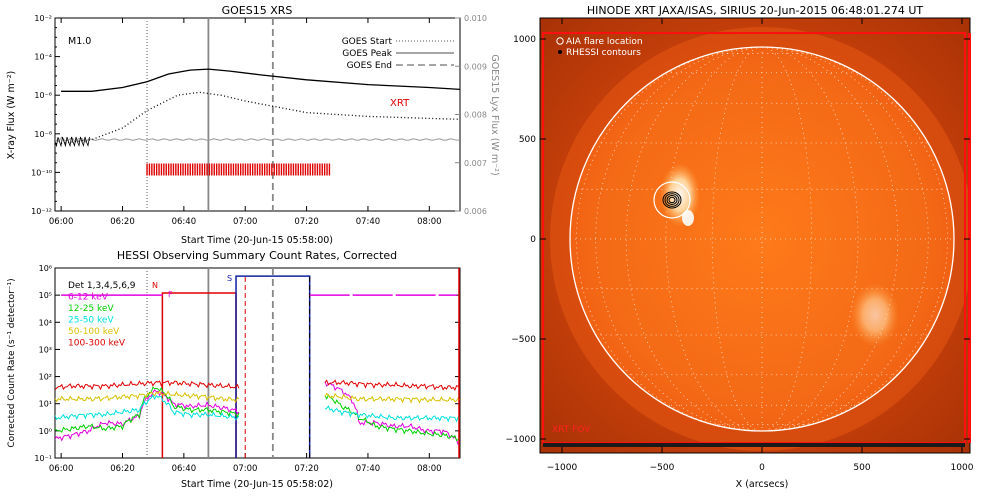  I want to click on rhessi-contours, so click(672, 200).